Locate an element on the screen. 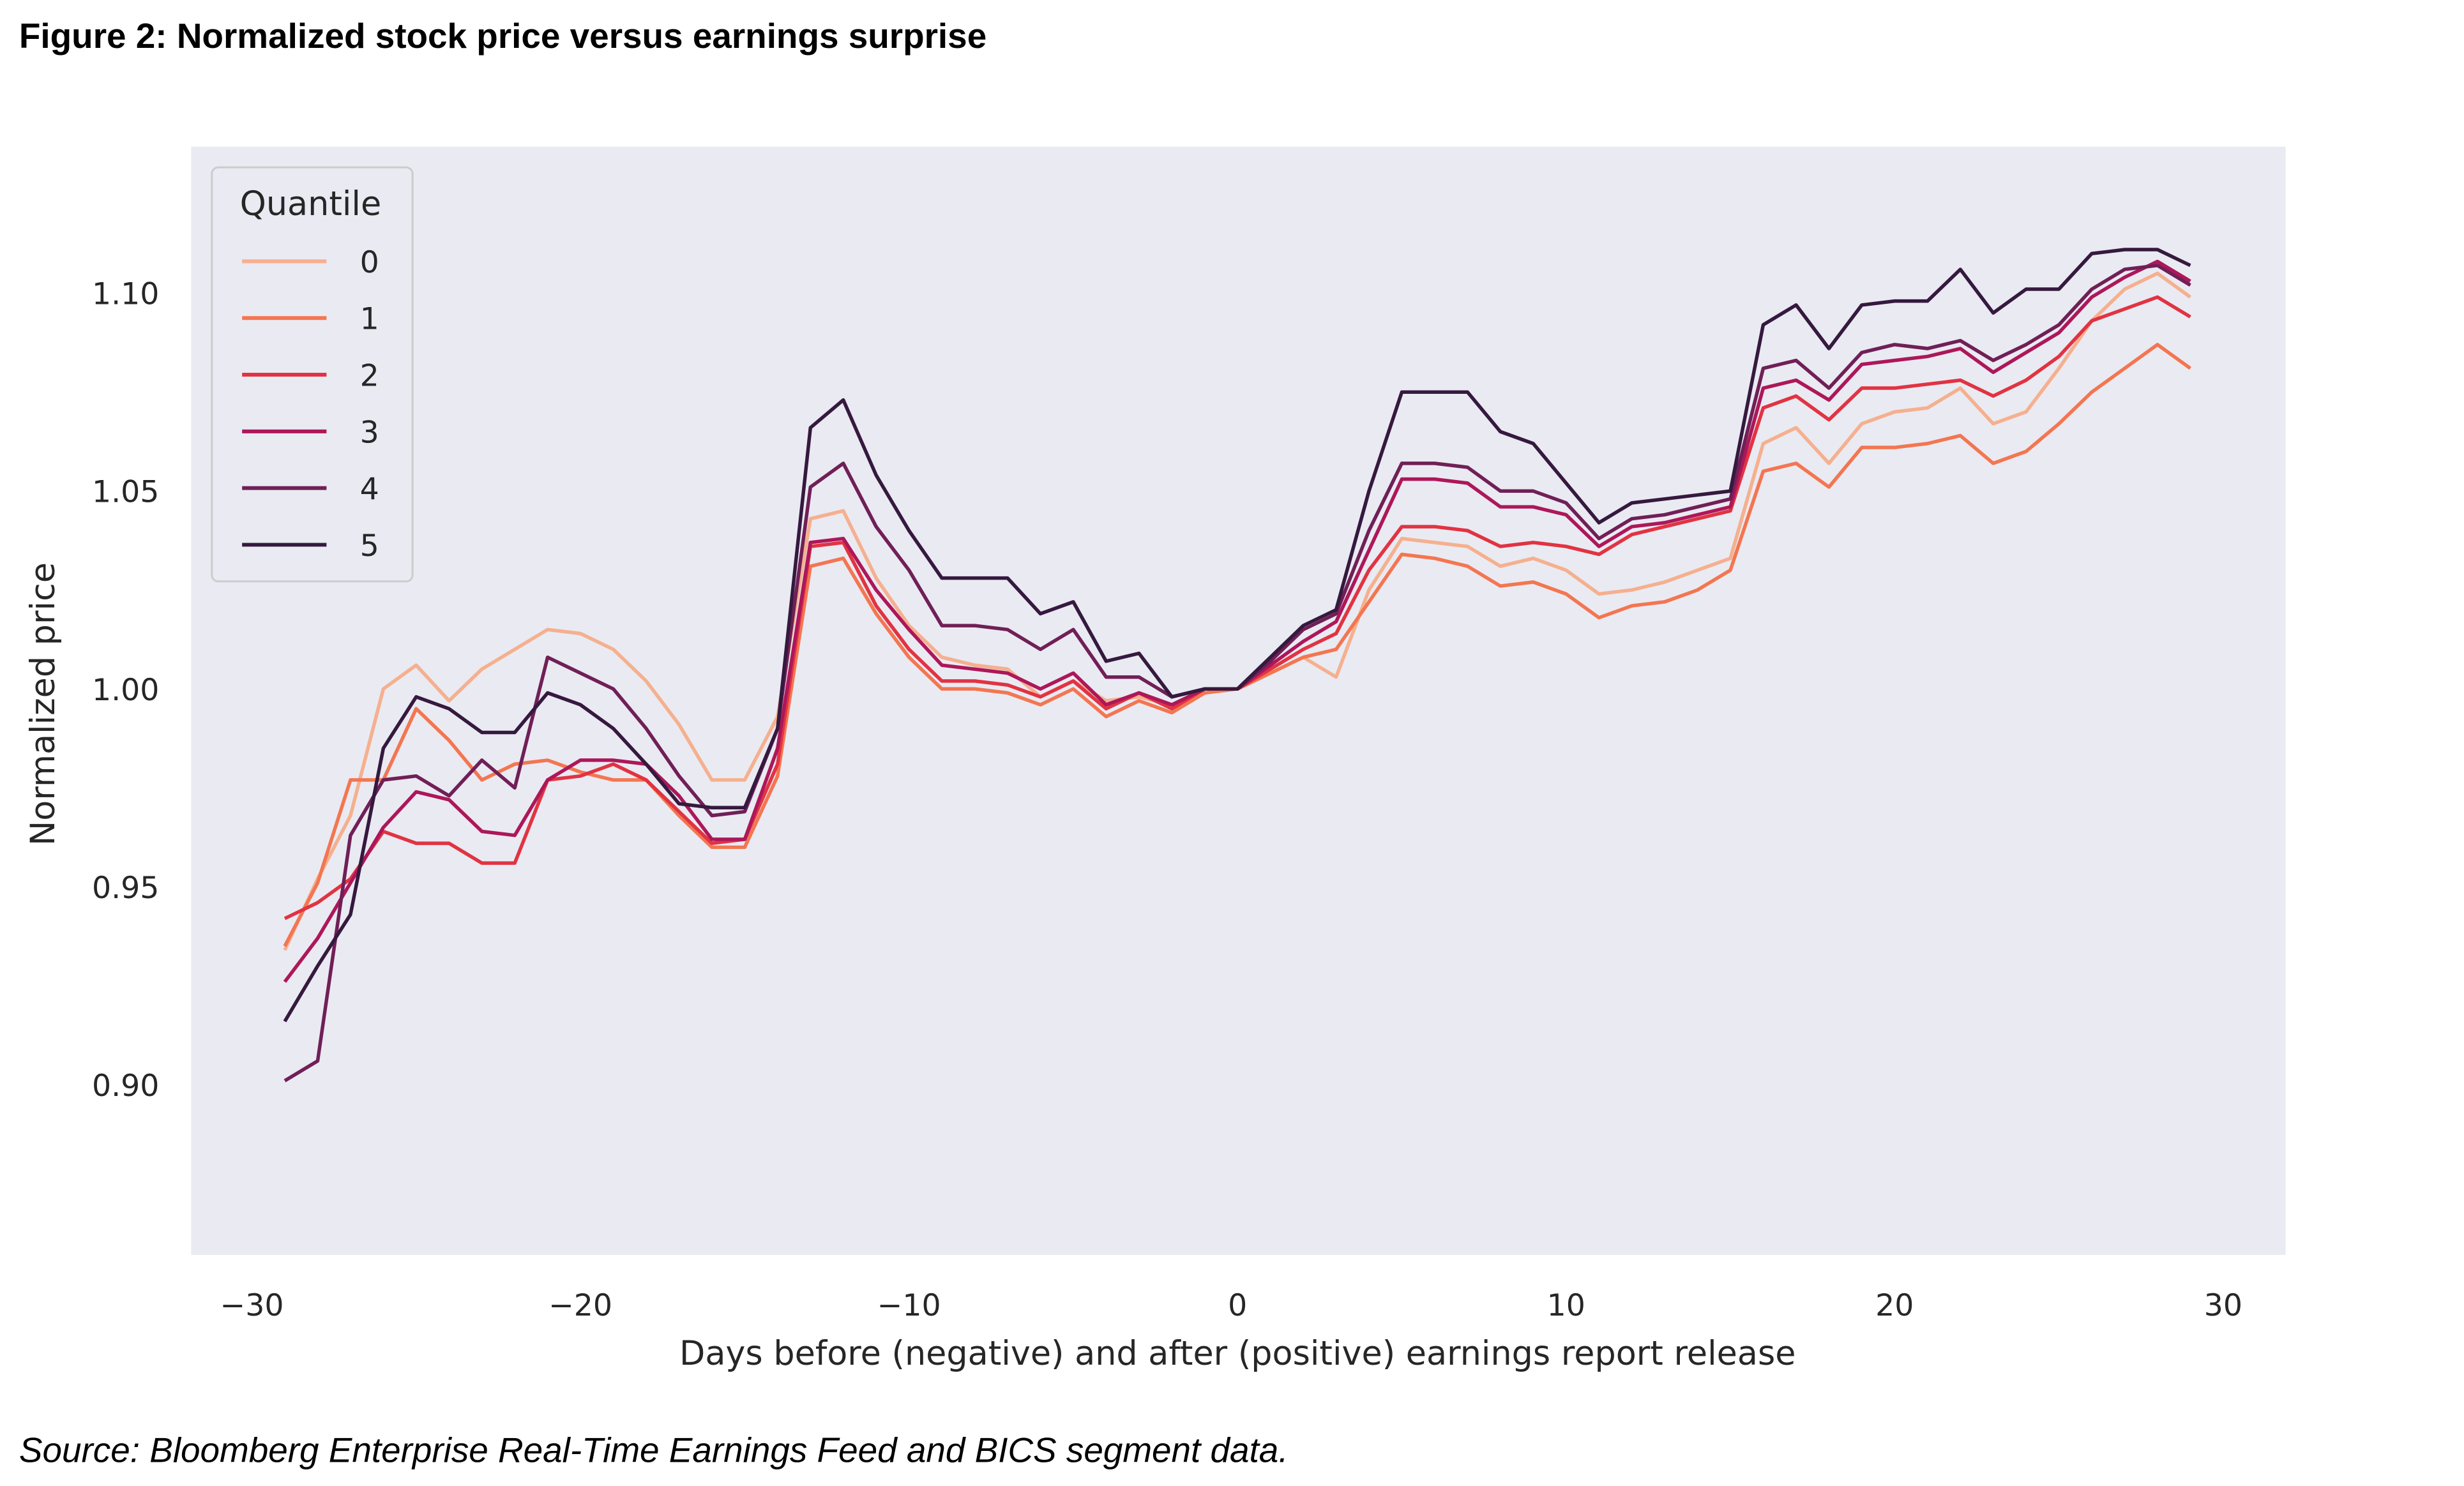 The image size is (2464, 1486). legend-label: 2 is located at coordinates (369, 375).